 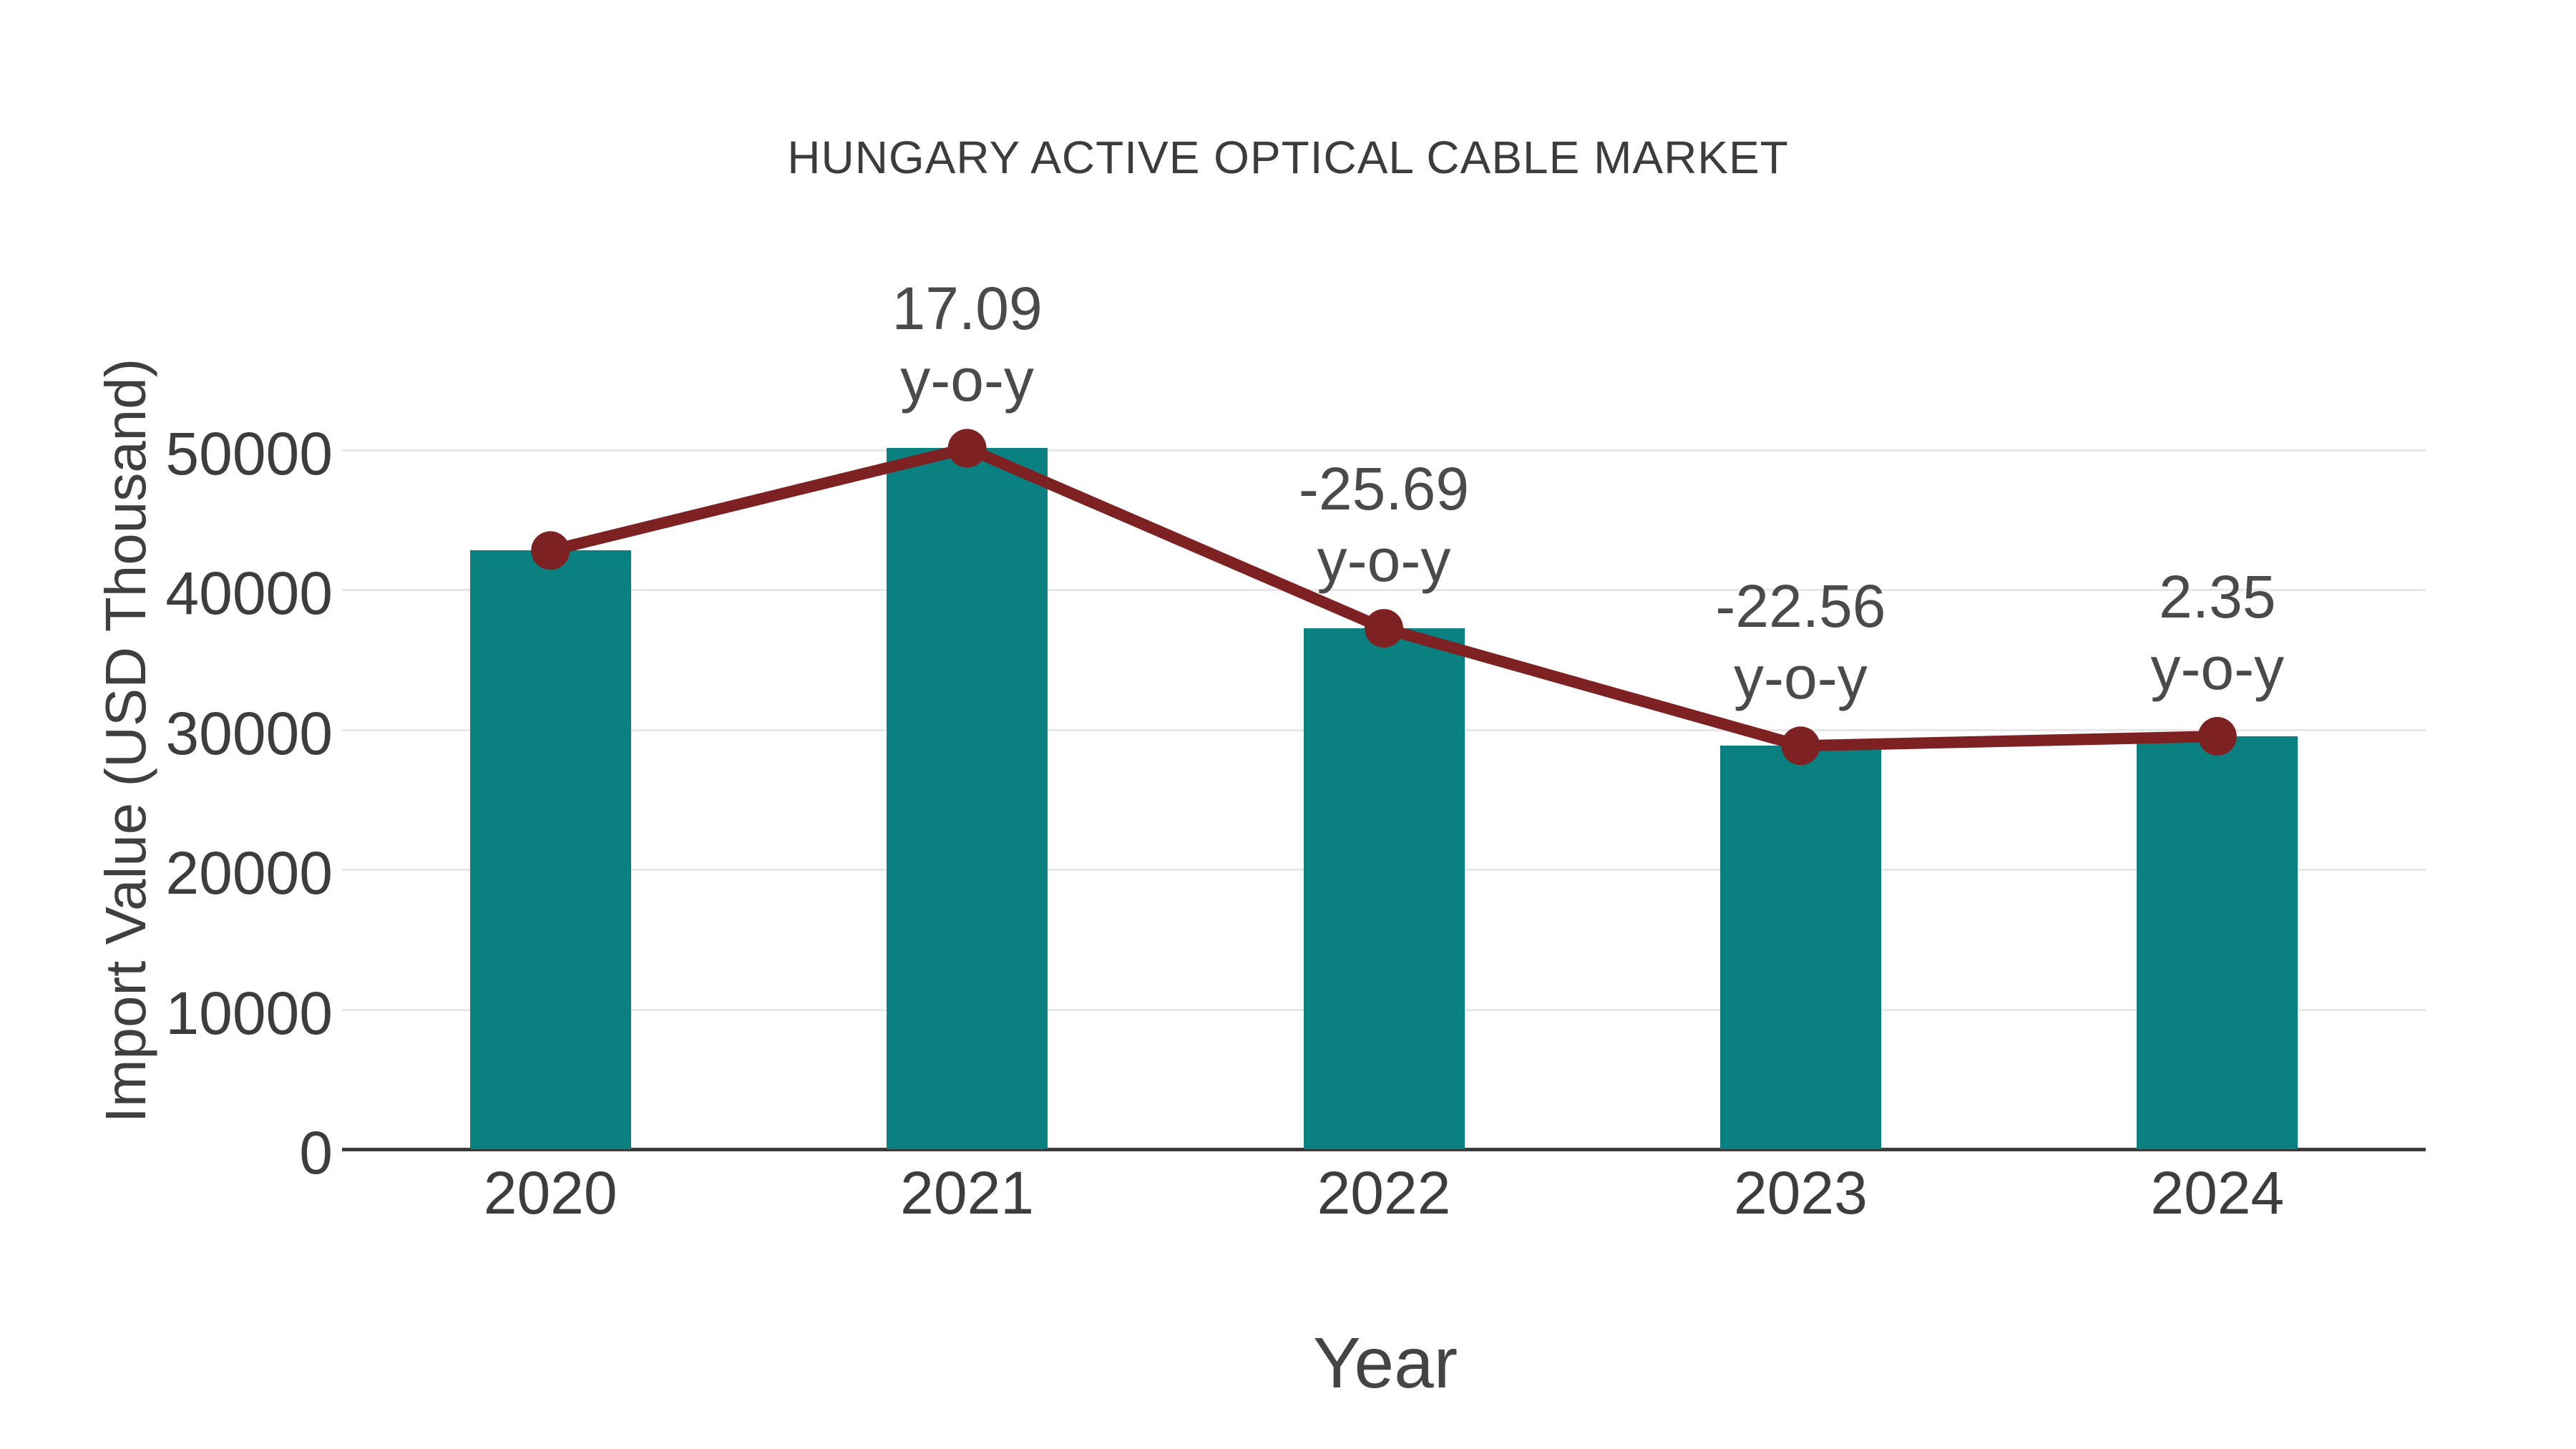 What do you see at coordinates (2217, 736) in the screenshot?
I see `data-point-marker-2024` at bounding box center [2217, 736].